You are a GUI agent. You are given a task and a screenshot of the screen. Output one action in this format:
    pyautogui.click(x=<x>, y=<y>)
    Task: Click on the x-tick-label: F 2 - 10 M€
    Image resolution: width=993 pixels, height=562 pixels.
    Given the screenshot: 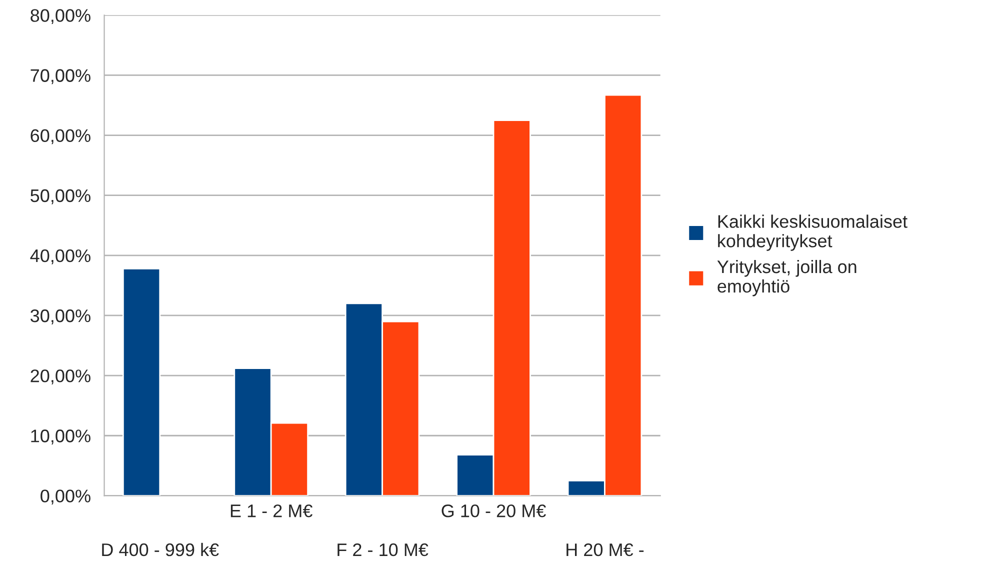 What is the action you would take?
    pyautogui.click(x=383, y=549)
    